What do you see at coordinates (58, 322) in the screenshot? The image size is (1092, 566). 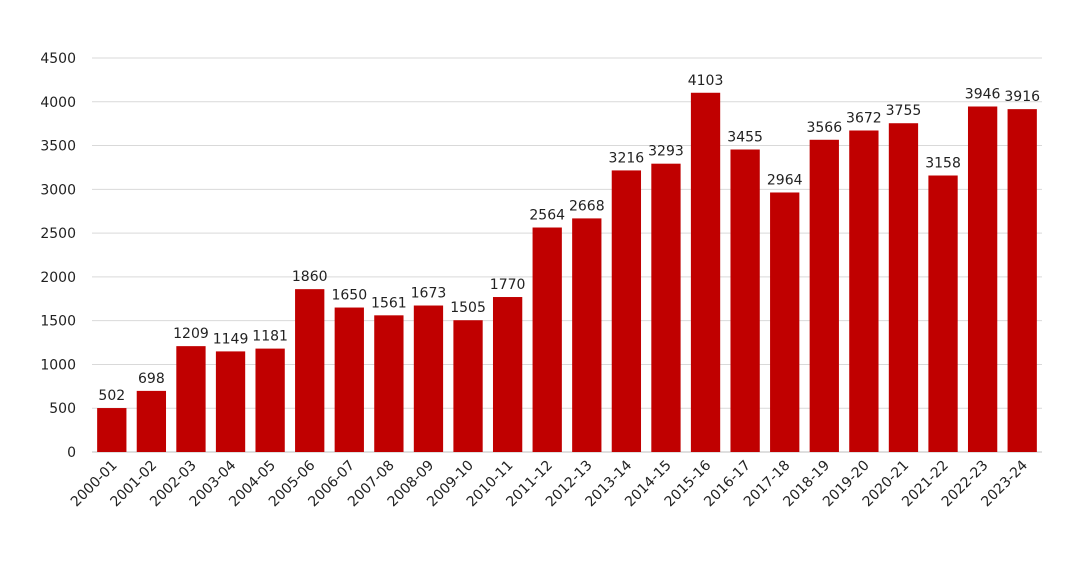 I see `y-tick-label-1500: 1500` at bounding box center [58, 322].